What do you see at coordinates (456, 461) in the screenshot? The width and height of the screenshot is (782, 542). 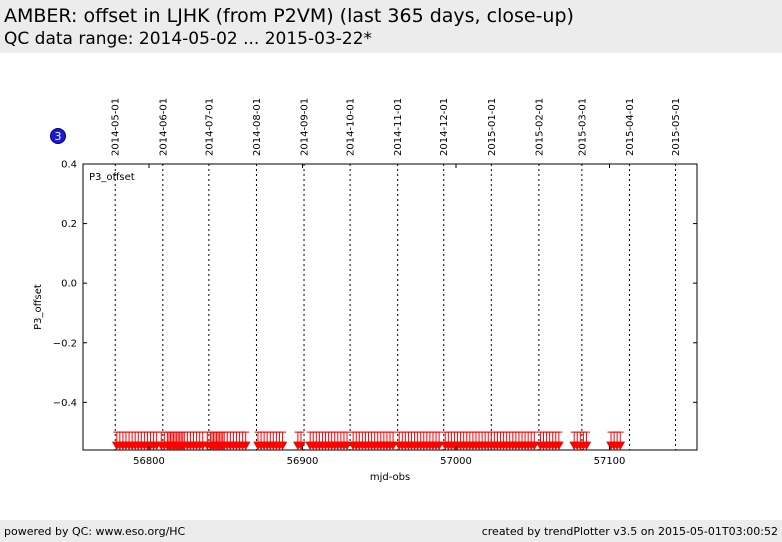 I see `x-tick-label-2: 57000` at bounding box center [456, 461].